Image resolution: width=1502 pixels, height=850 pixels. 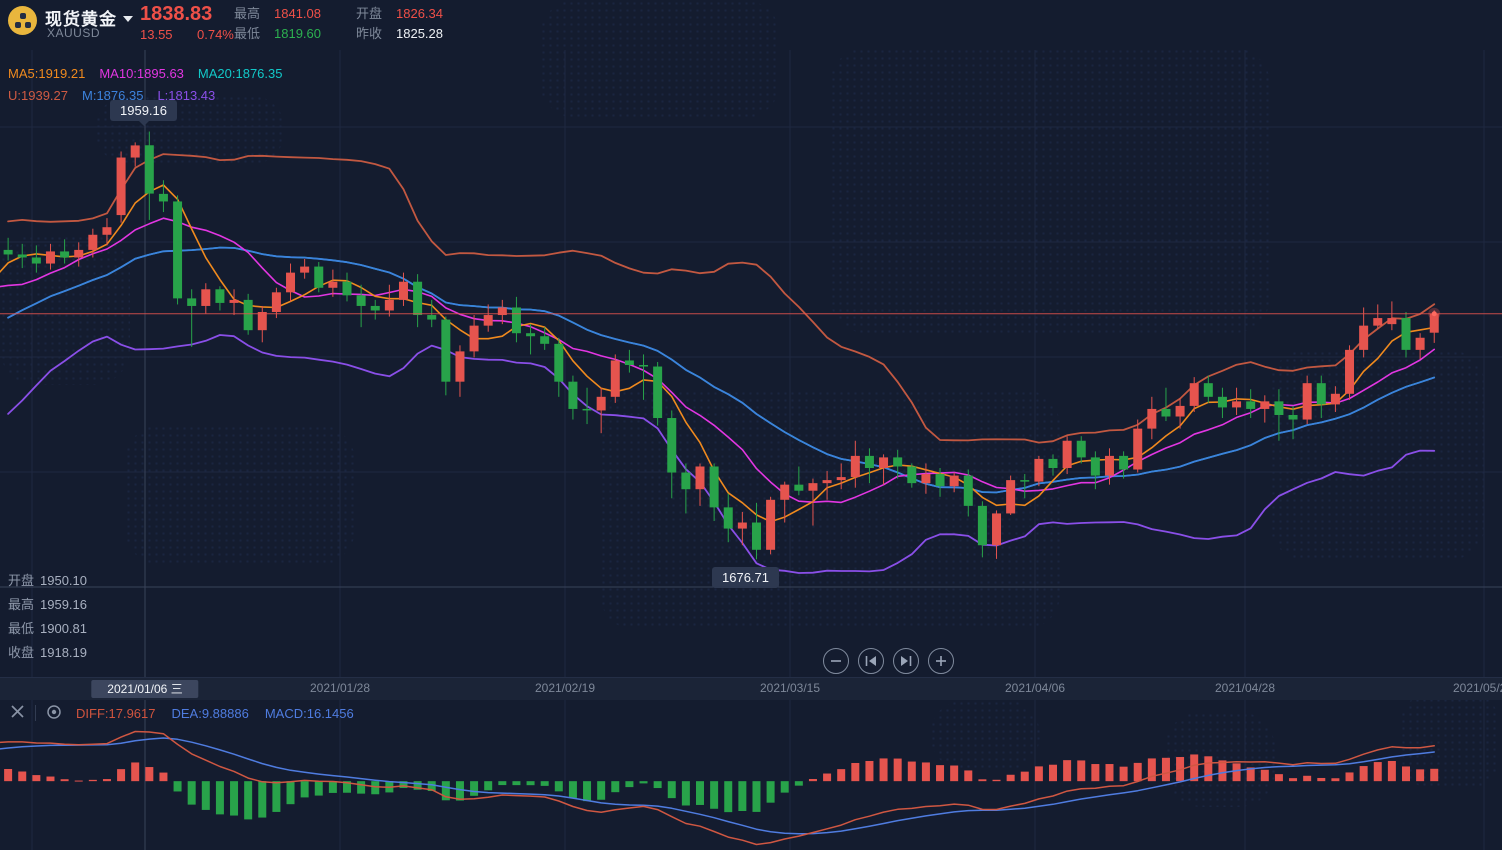 I want to click on axis-label-0: 2021/01/28, so click(x=340, y=688).